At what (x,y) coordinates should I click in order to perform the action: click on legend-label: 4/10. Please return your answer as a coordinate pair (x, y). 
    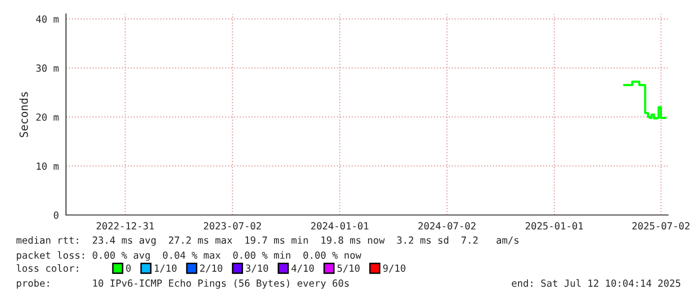
    Looking at the image, I should click on (303, 268).